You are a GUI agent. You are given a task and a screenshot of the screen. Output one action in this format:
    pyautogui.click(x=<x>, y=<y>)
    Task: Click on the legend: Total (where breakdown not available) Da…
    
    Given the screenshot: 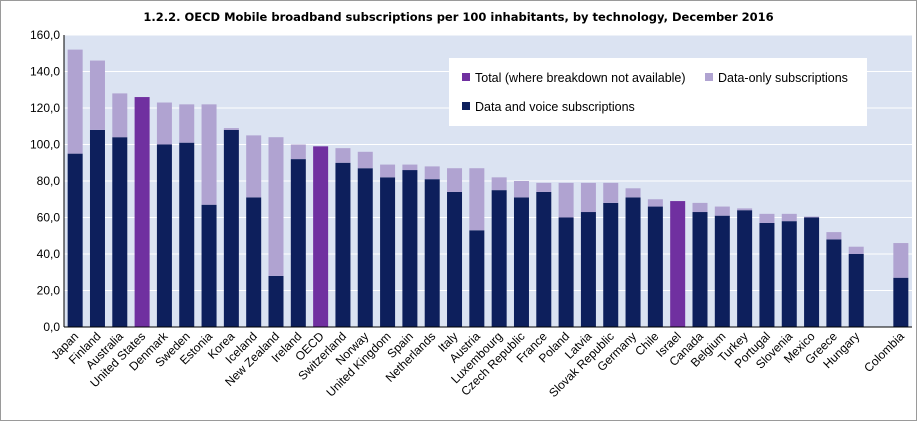 What is the action you would take?
    pyautogui.click(x=658, y=92)
    